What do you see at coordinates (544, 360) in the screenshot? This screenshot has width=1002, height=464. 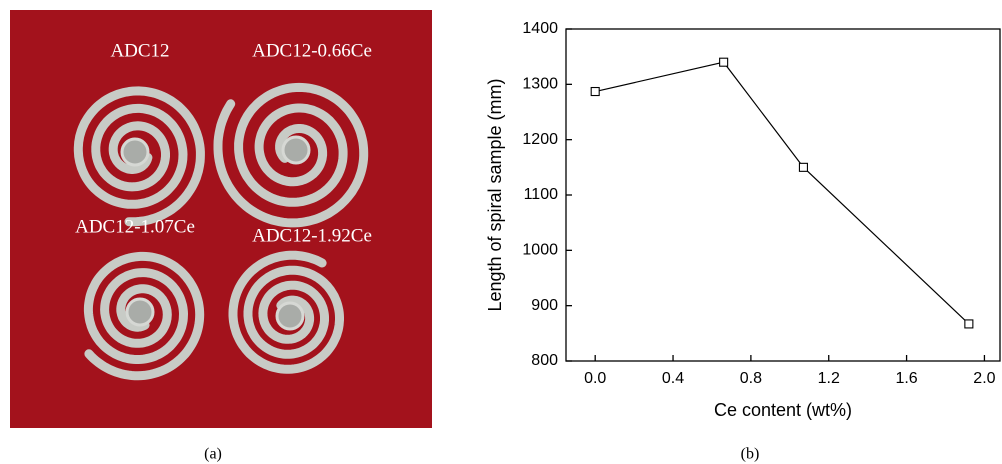 I see `y-tick-label: 800` at bounding box center [544, 360].